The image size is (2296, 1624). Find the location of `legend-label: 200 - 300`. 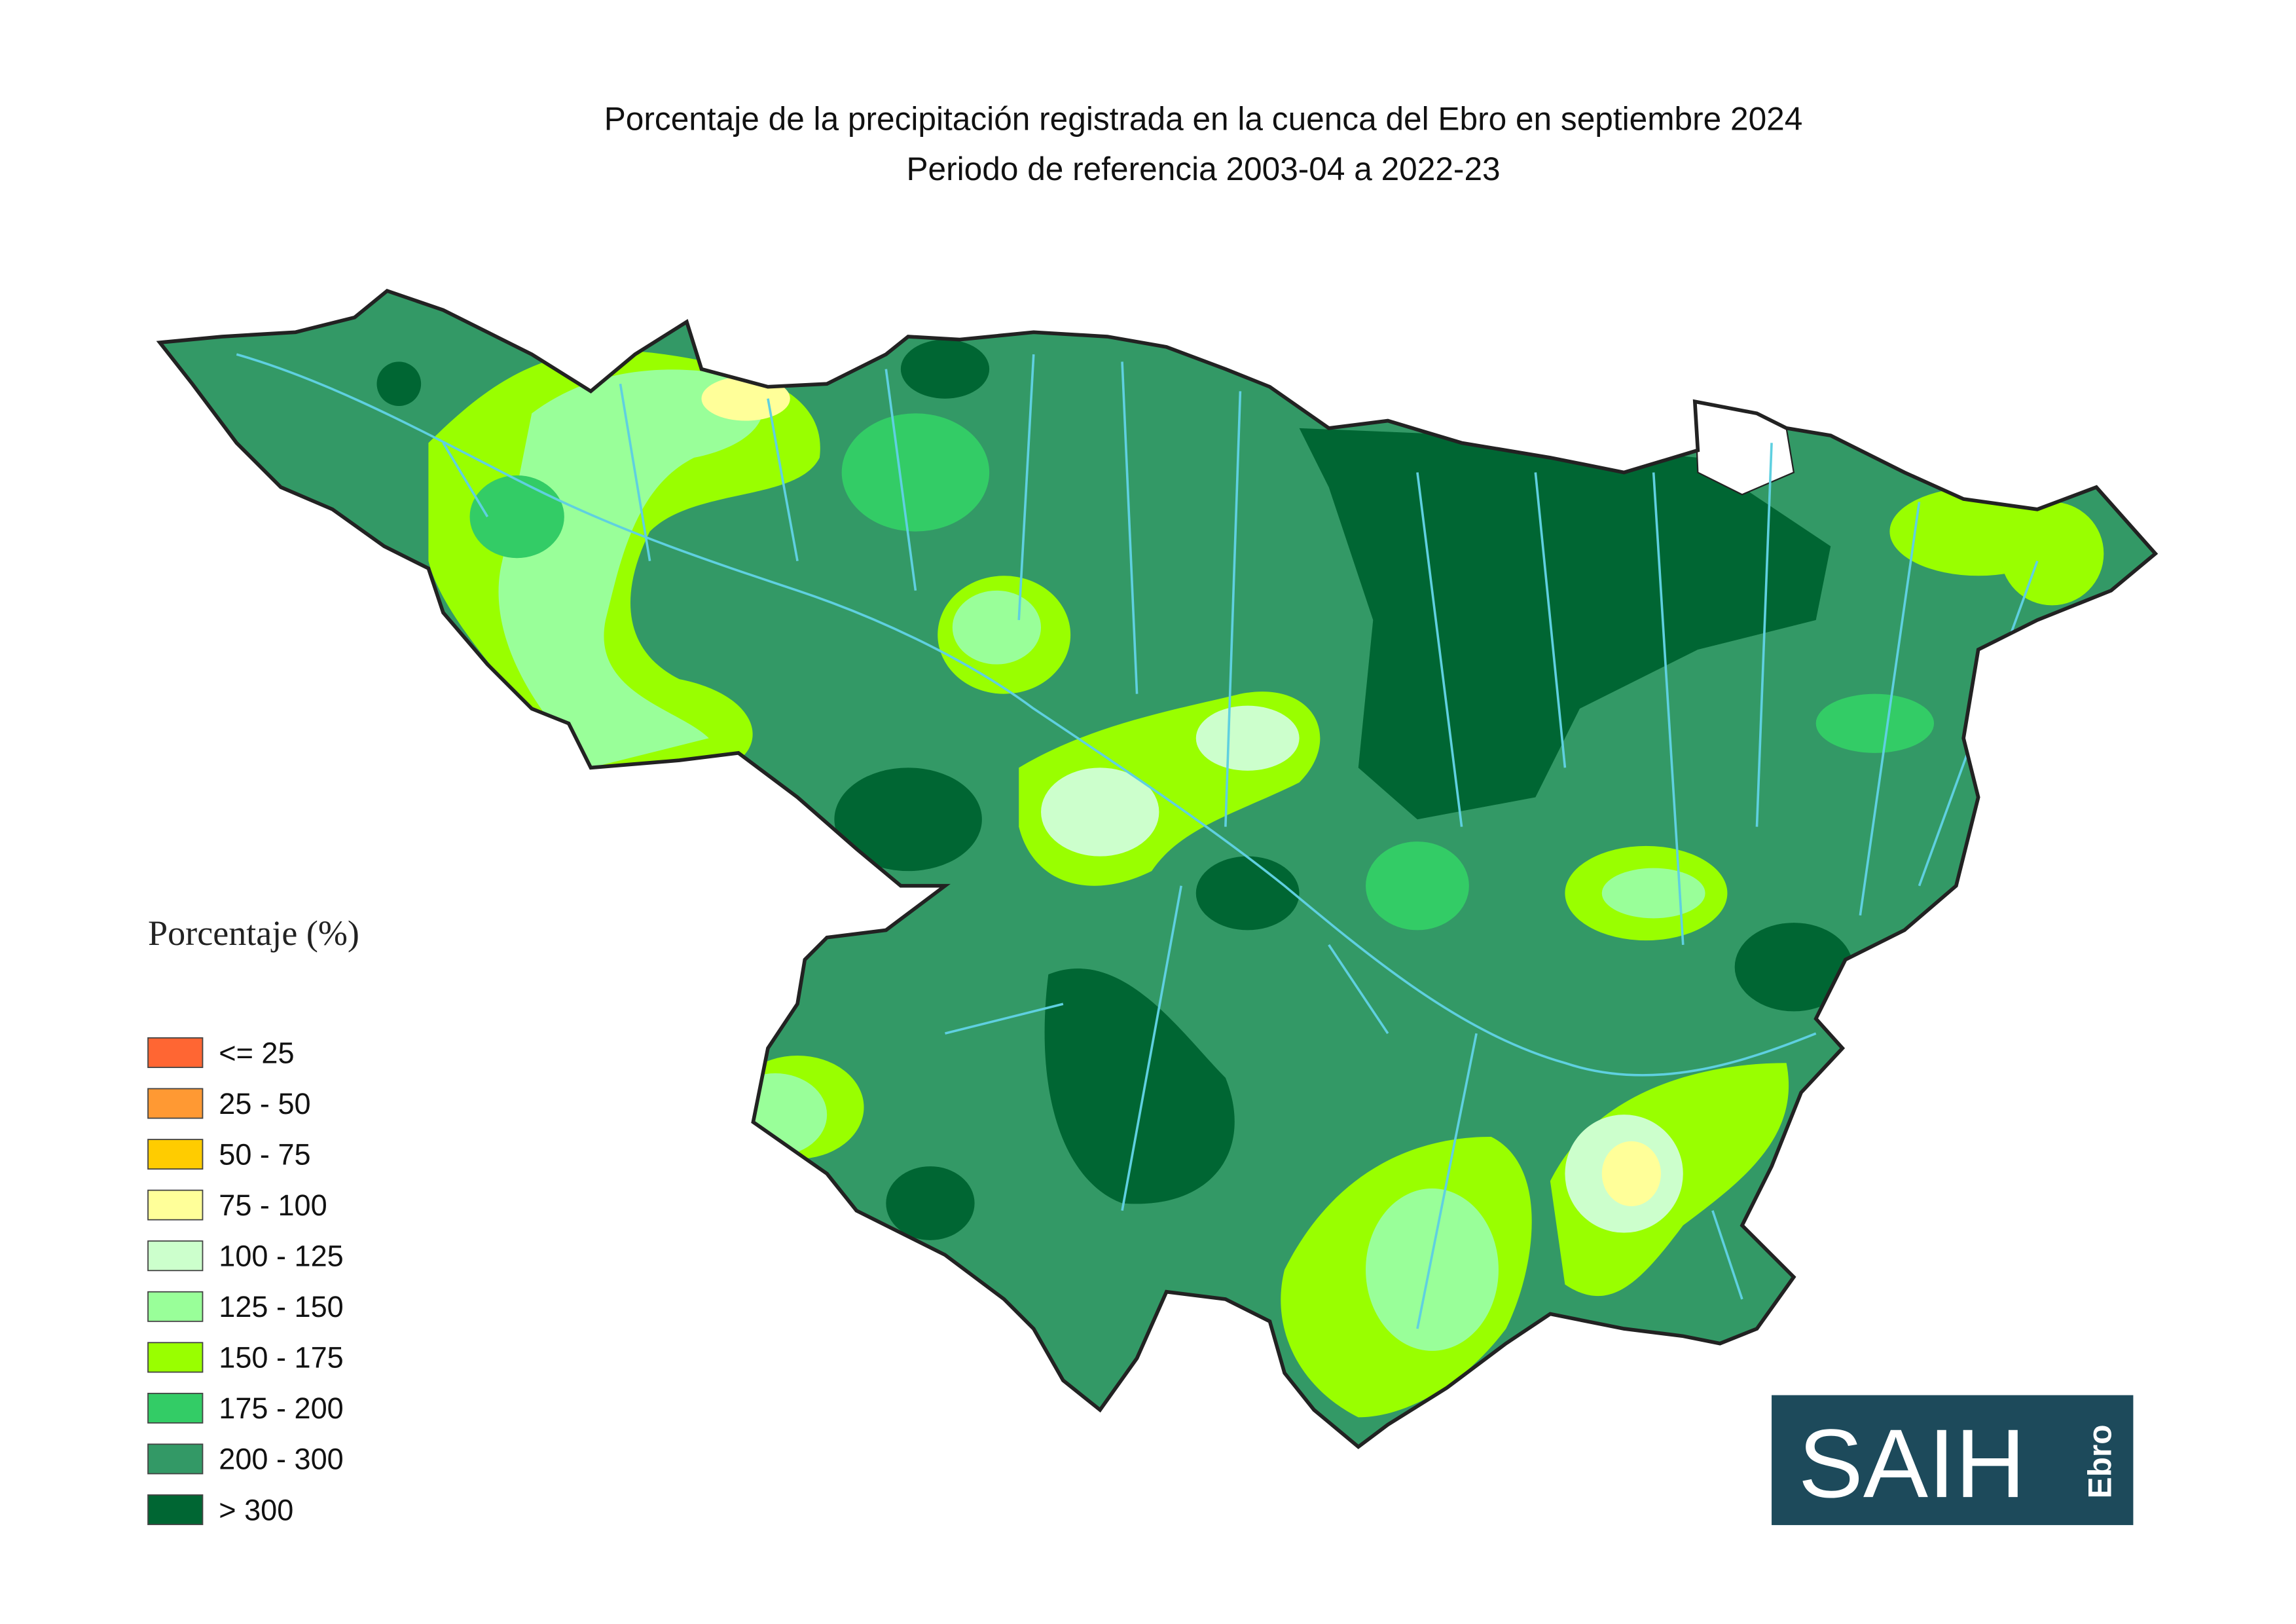

legend-label: 200 - 300 is located at coordinates (281, 1459).